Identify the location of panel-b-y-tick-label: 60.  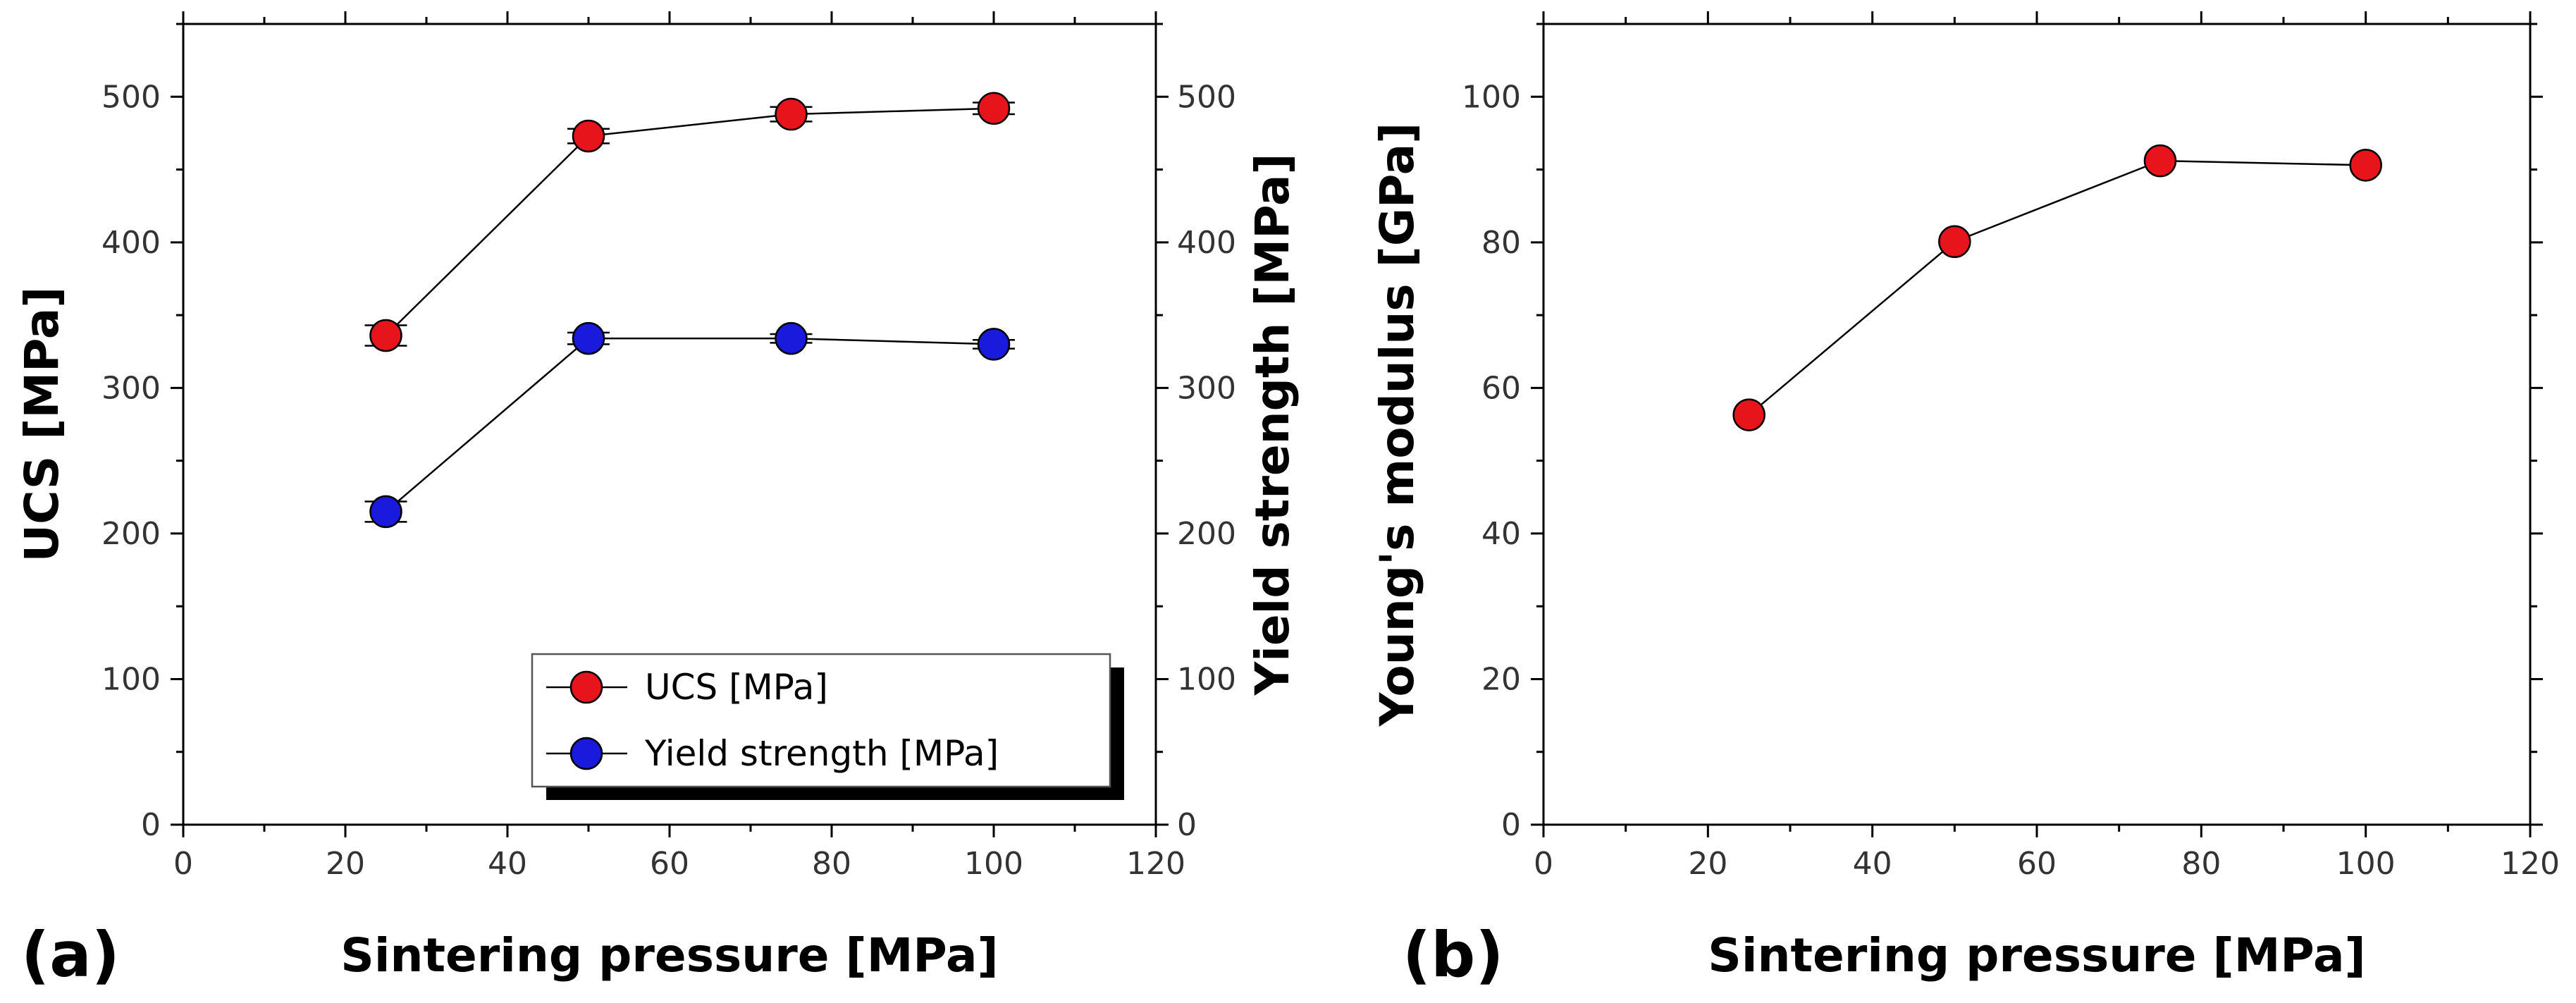
(1501, 388).